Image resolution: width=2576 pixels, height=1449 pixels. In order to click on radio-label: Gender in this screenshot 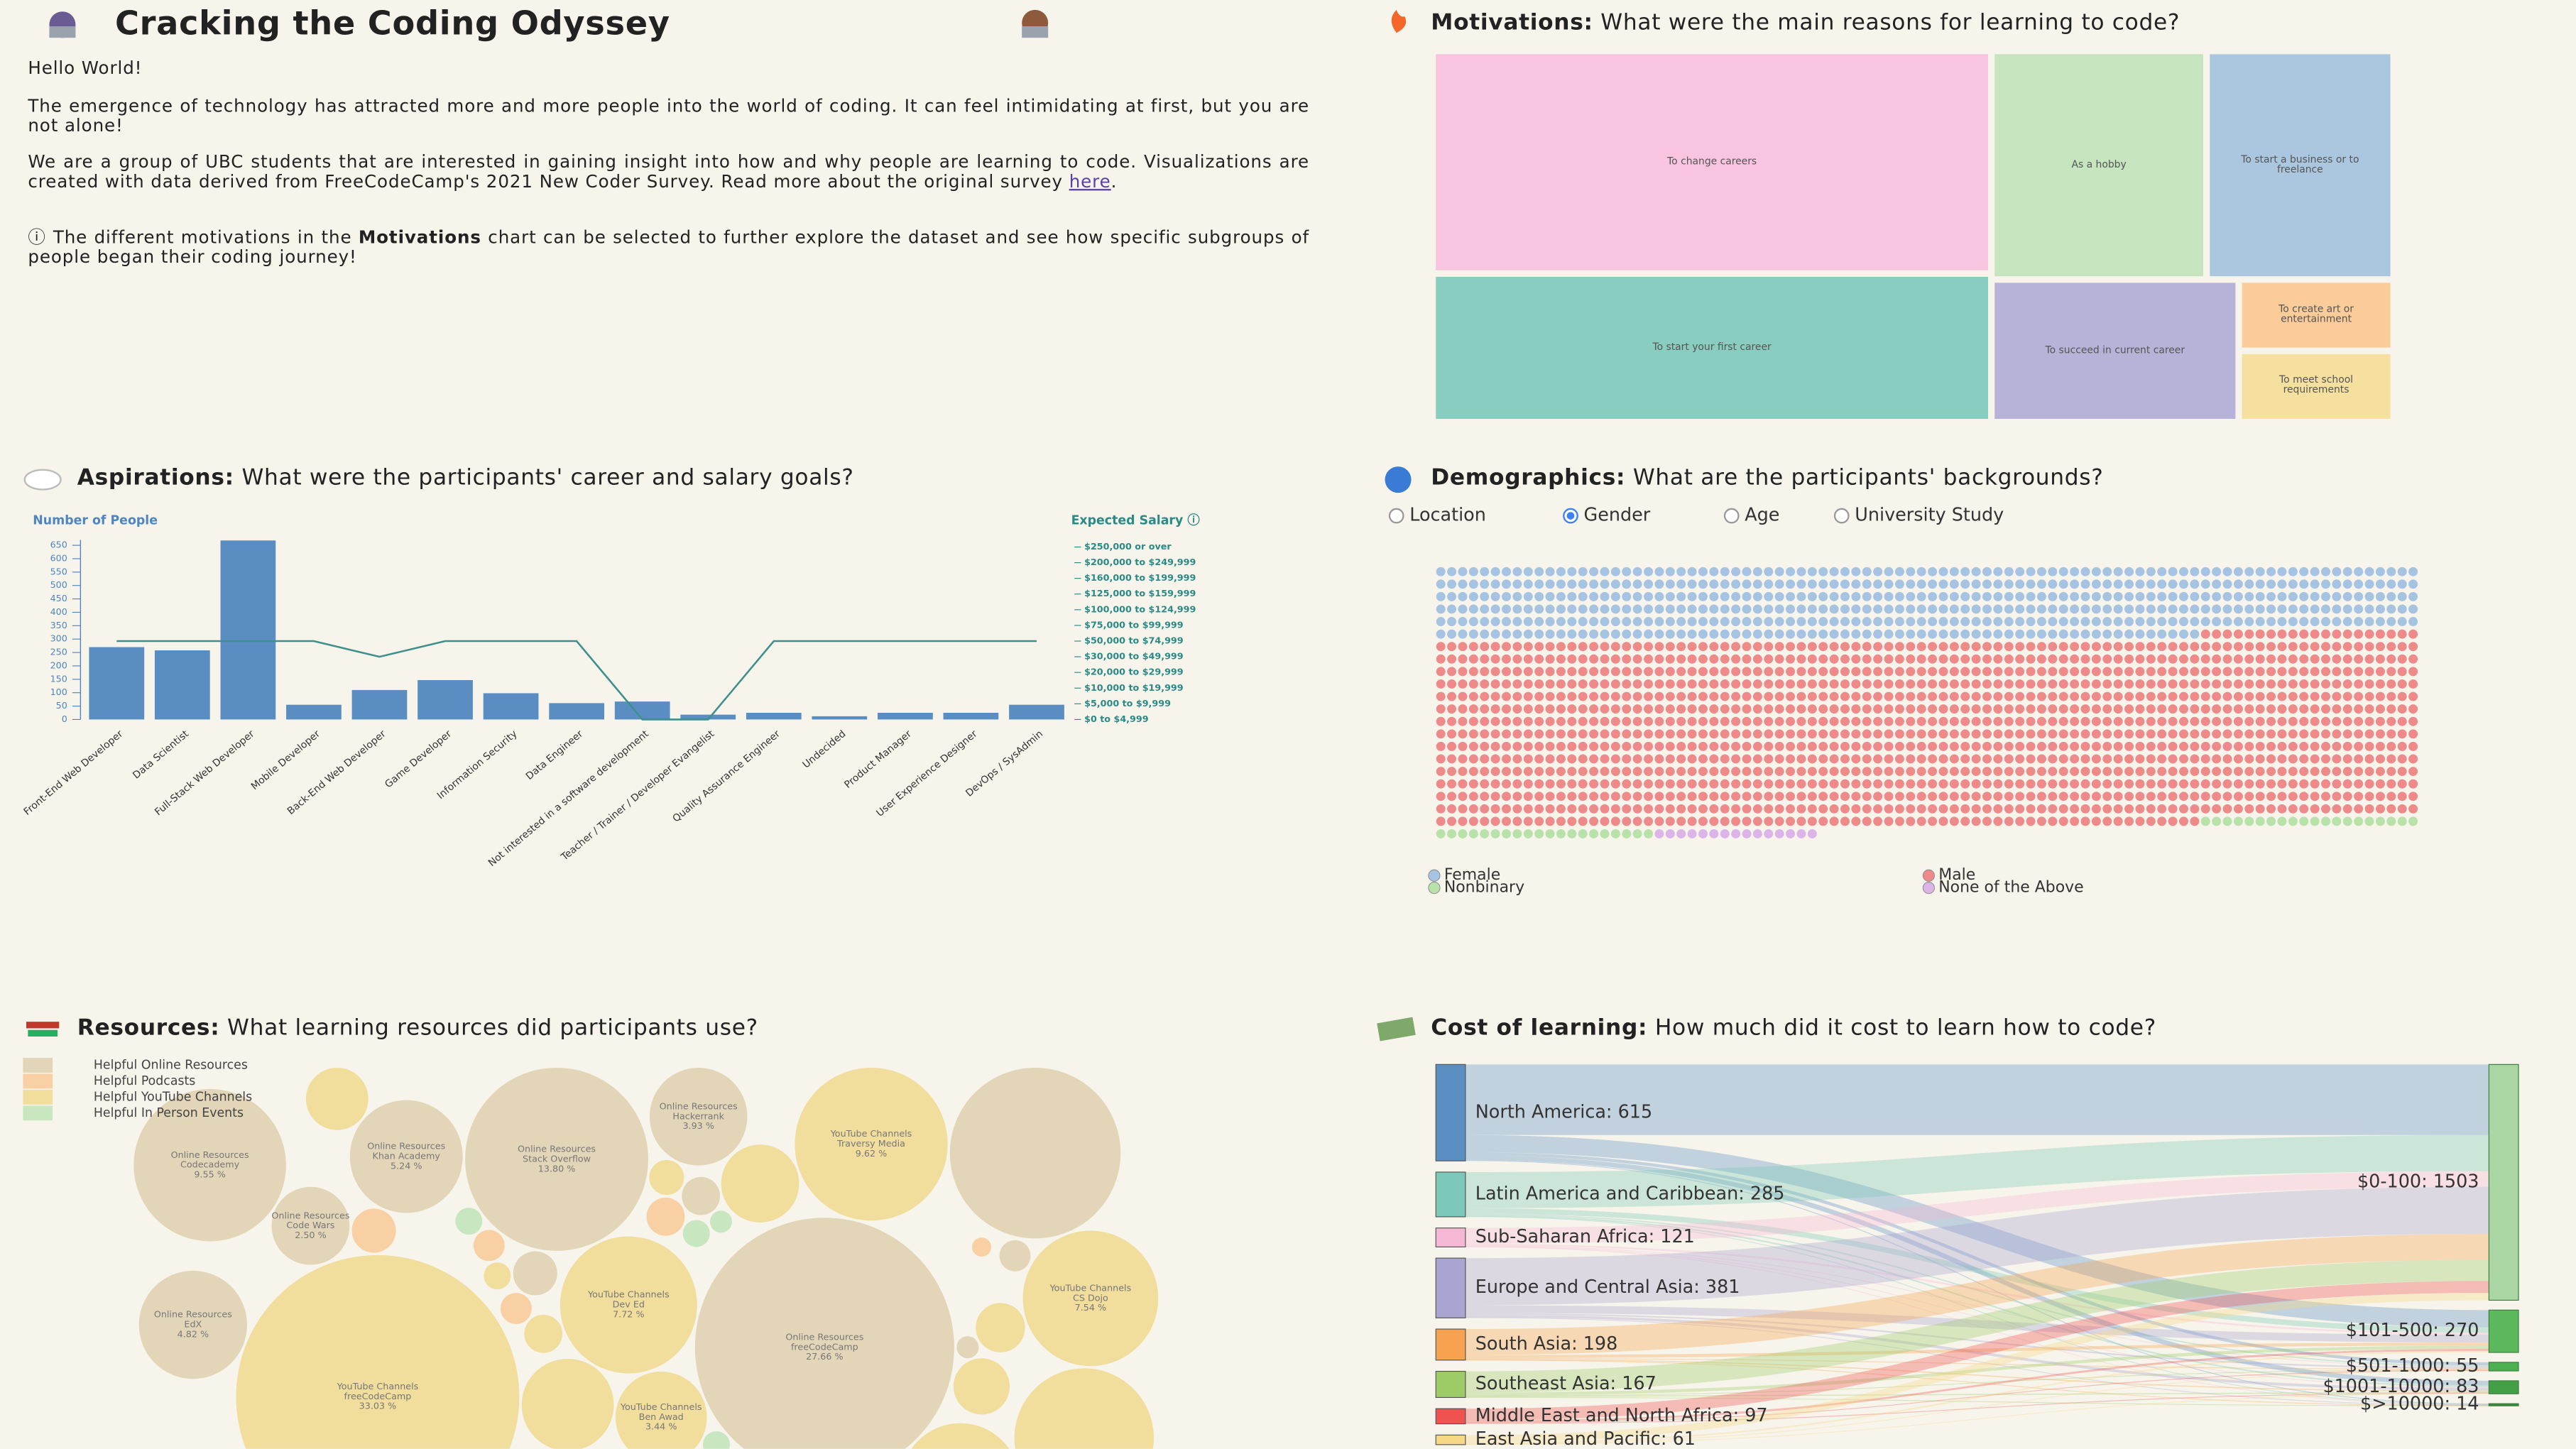, I will do `click(1617, 515)`.